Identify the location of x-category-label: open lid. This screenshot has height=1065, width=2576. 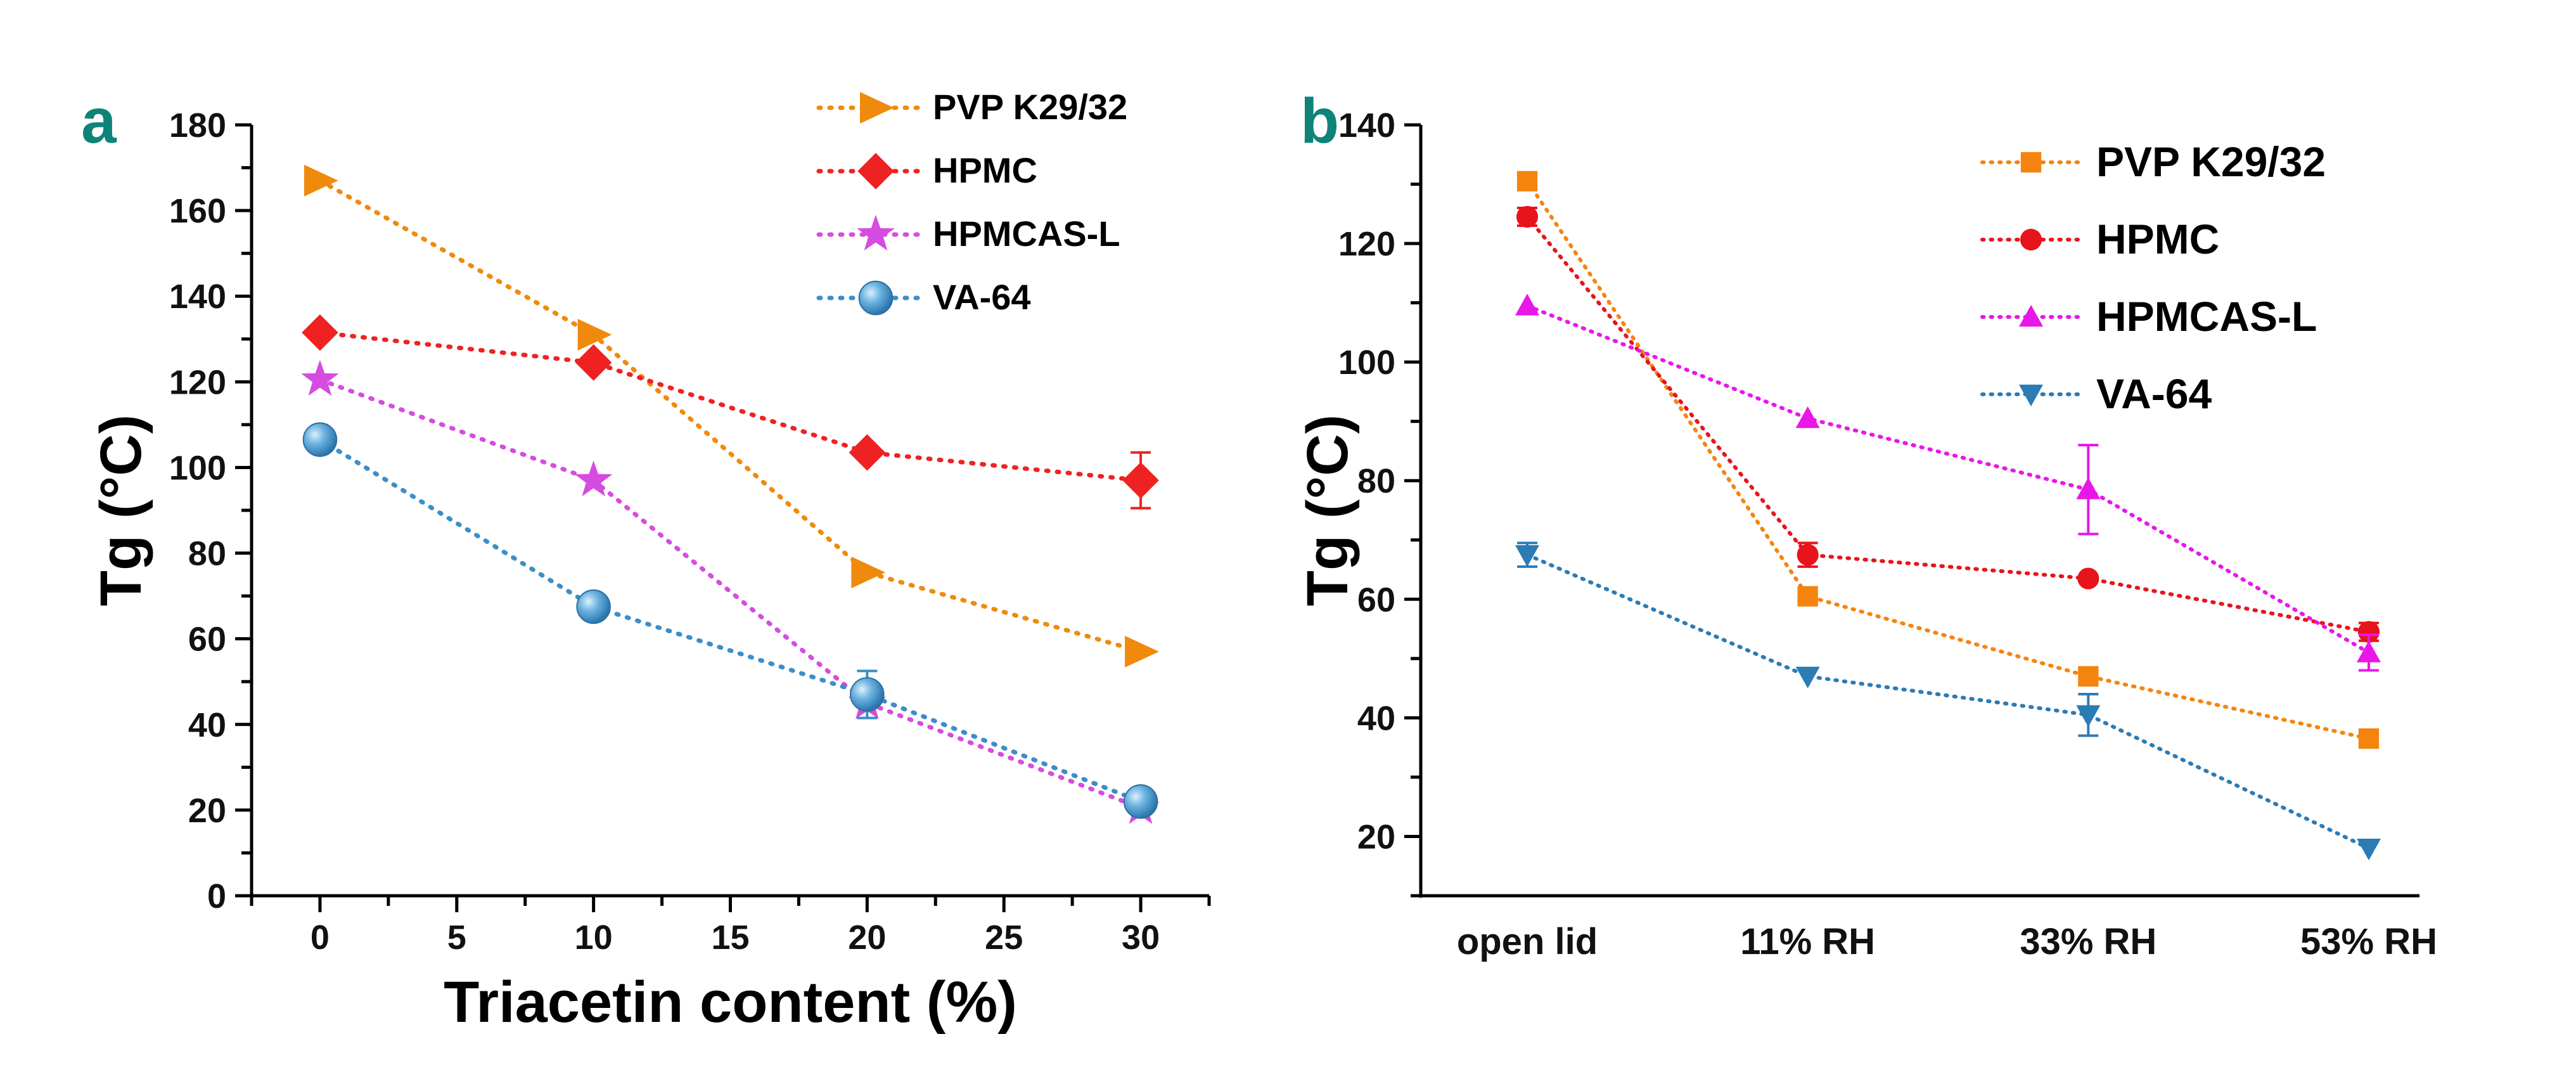
(1527, 941).